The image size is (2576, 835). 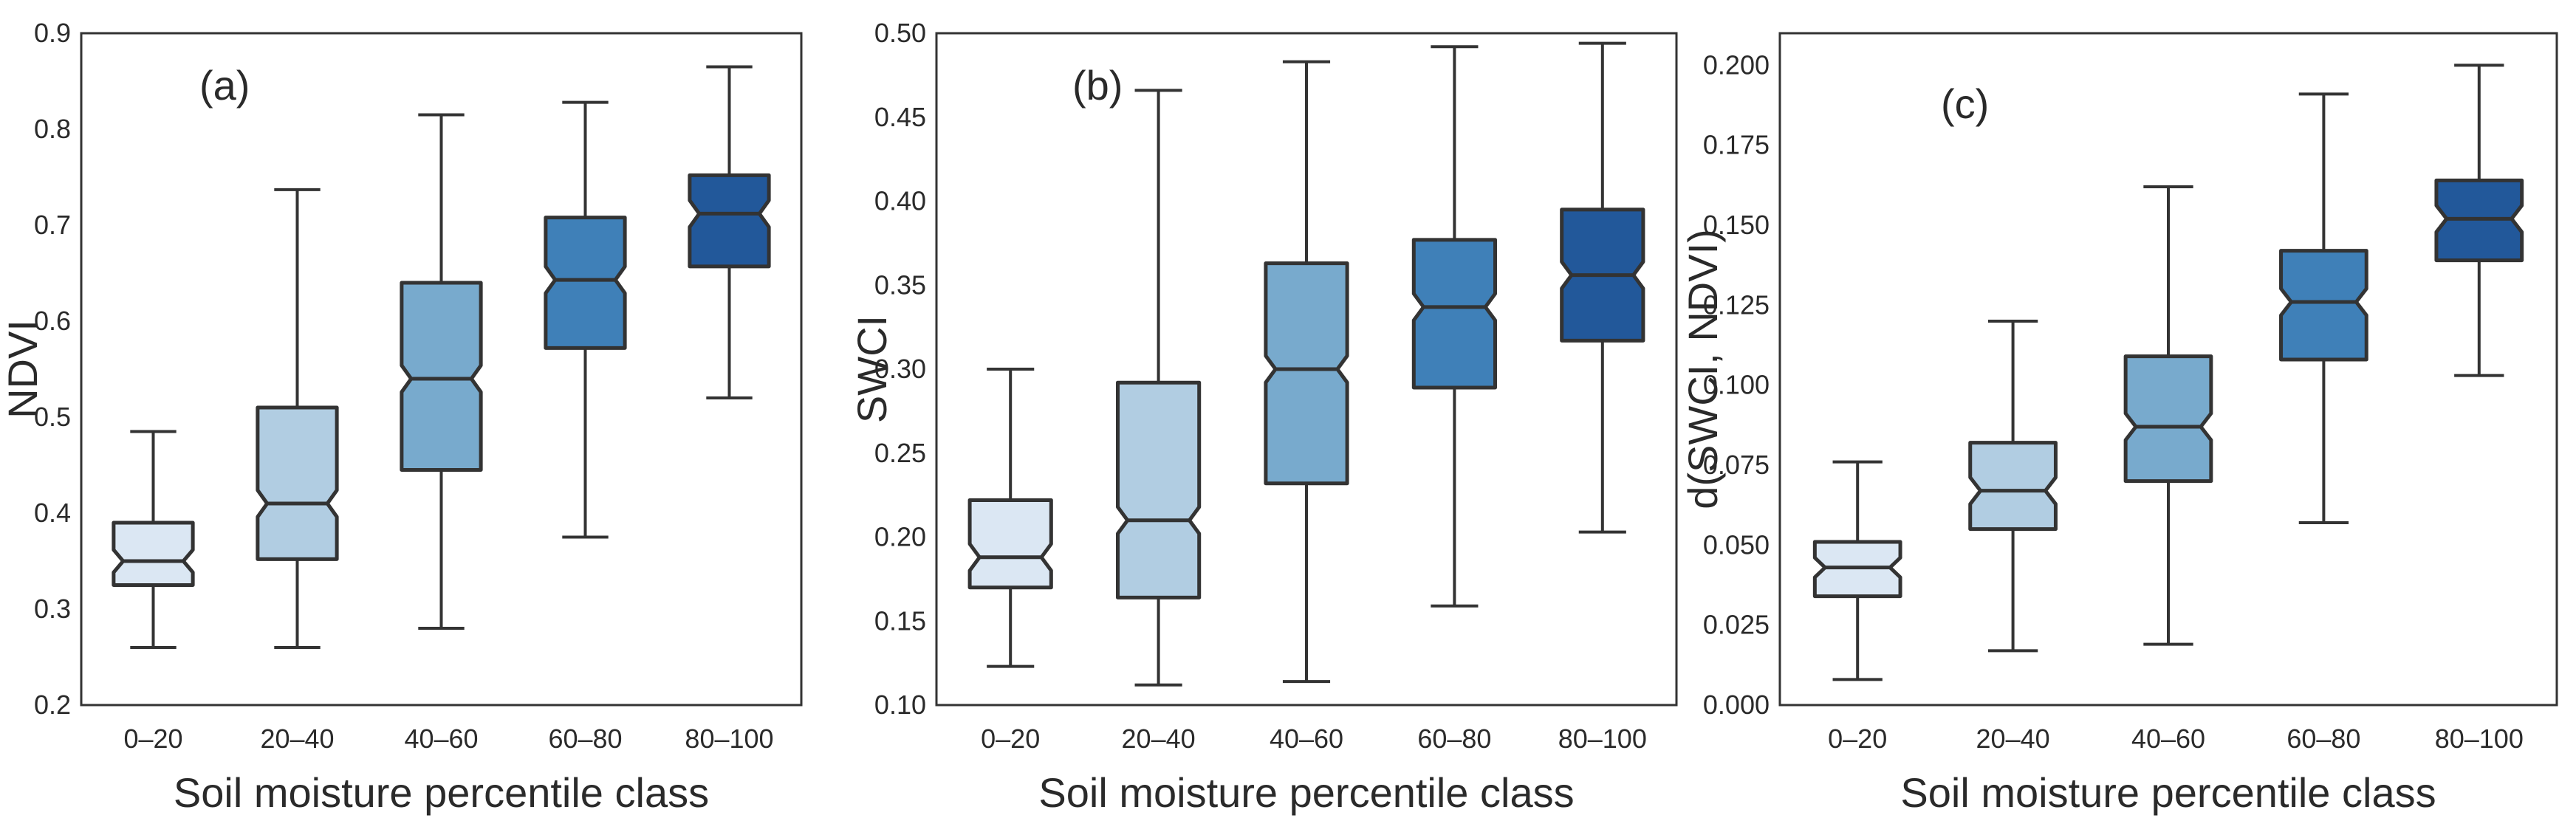 I want to click on panel-label: (c), so click(x=1965, y=104).